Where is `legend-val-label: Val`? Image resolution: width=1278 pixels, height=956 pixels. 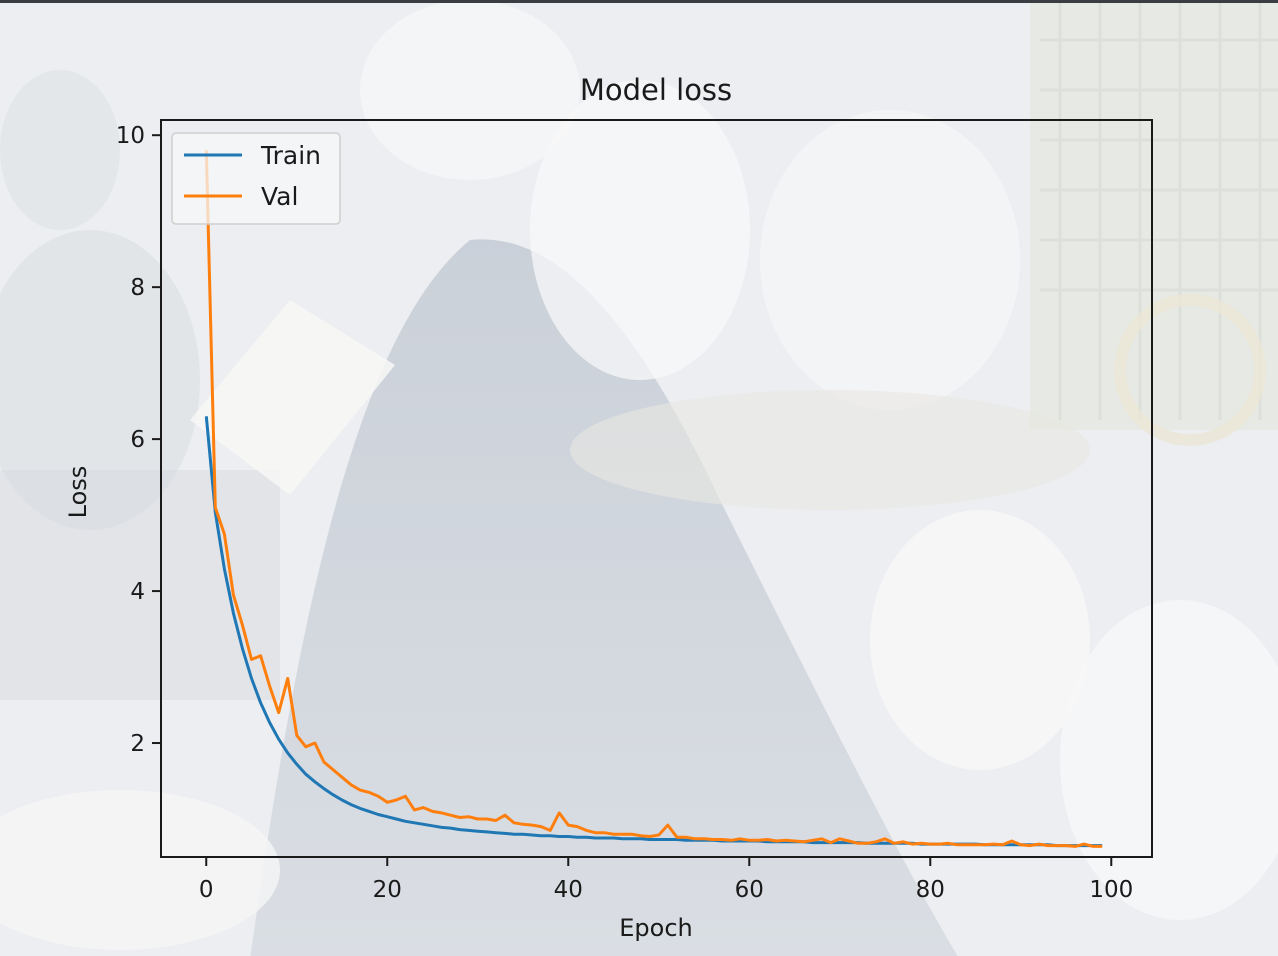 legend-val-label: Val is located at coordinates (279, 196).